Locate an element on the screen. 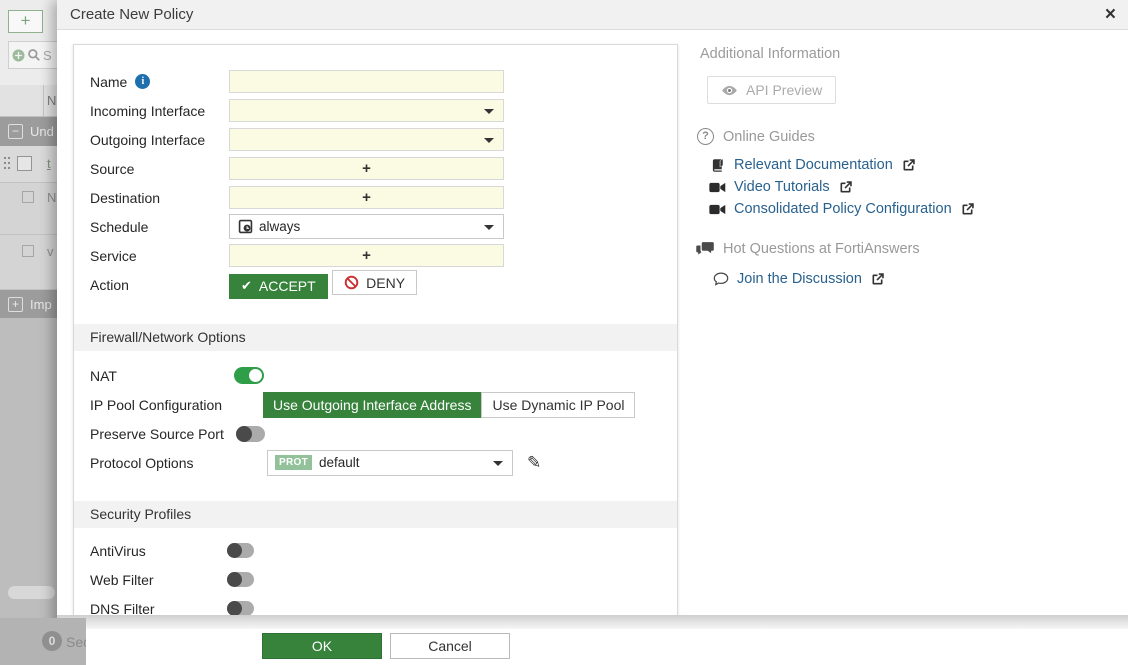 The width and height of the screenshot is (1128, 665). form-row-nat: NAT is located at coordinates (375, 375).